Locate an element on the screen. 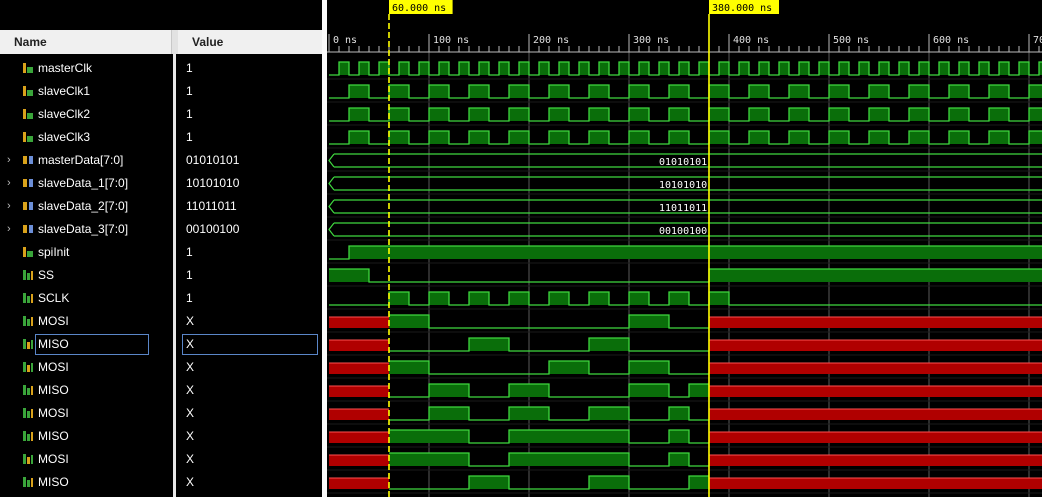 The height and width of the screenshot is (497, 1042). signal-name: spiInit is located at coordinates (54, 252).